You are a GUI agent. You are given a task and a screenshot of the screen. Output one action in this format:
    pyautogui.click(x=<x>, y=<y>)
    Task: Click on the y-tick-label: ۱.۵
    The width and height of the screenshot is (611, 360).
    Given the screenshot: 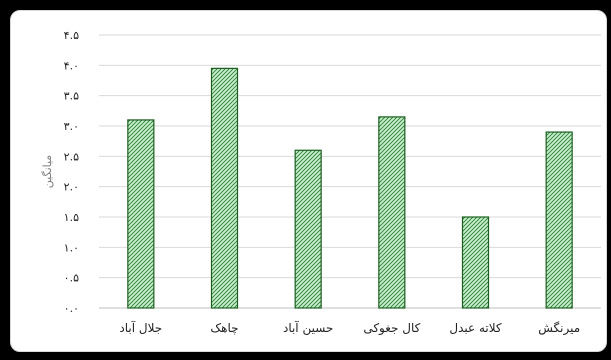 What is the action you would take?
    pyautogui.click(x=71, y=217)
    